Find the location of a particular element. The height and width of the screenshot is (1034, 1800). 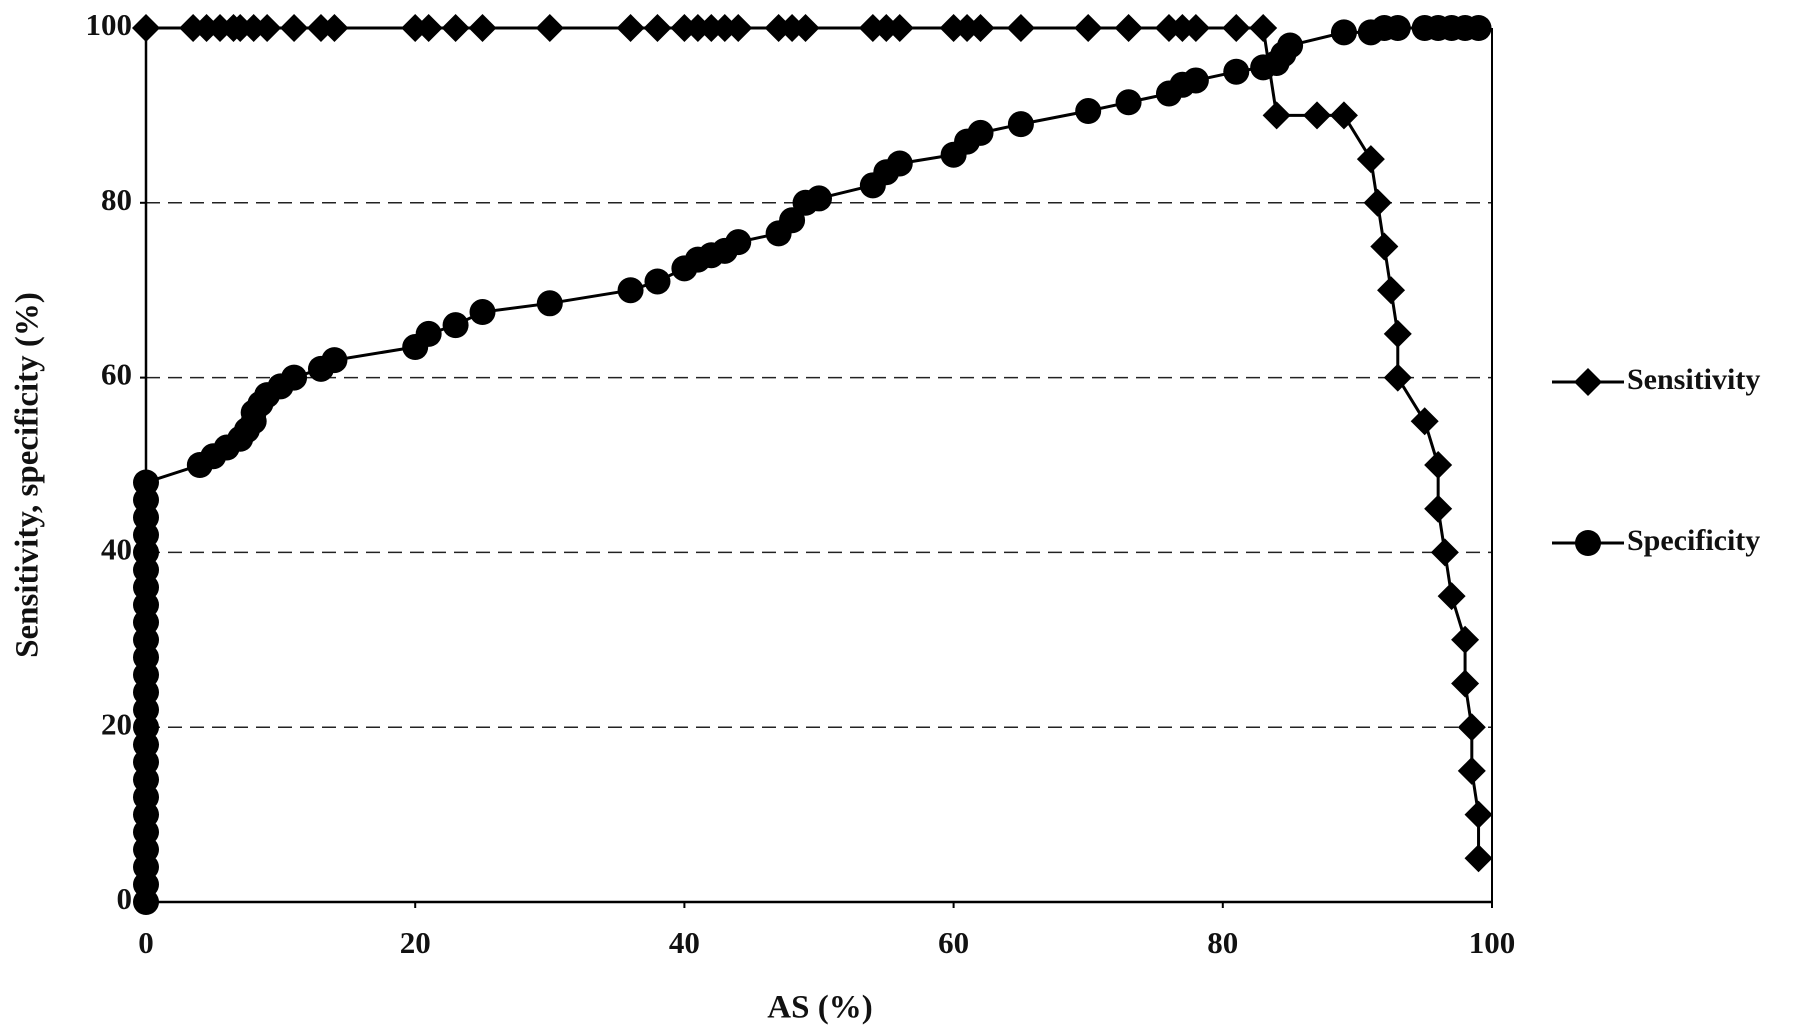

x-tick-label: 80 is located at coordinates (1222, 942).